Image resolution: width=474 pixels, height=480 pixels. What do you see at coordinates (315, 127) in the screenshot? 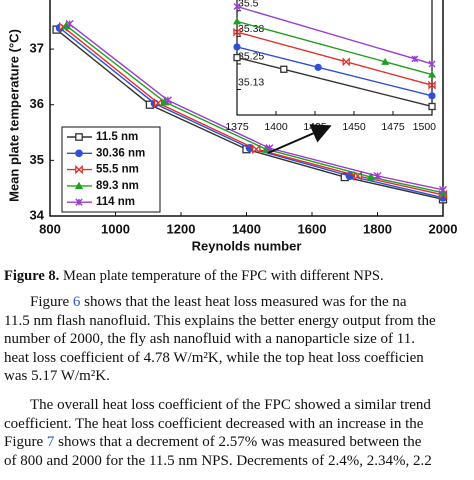
I see `x-tick-label: 1425` at bounding box center [315, 127].